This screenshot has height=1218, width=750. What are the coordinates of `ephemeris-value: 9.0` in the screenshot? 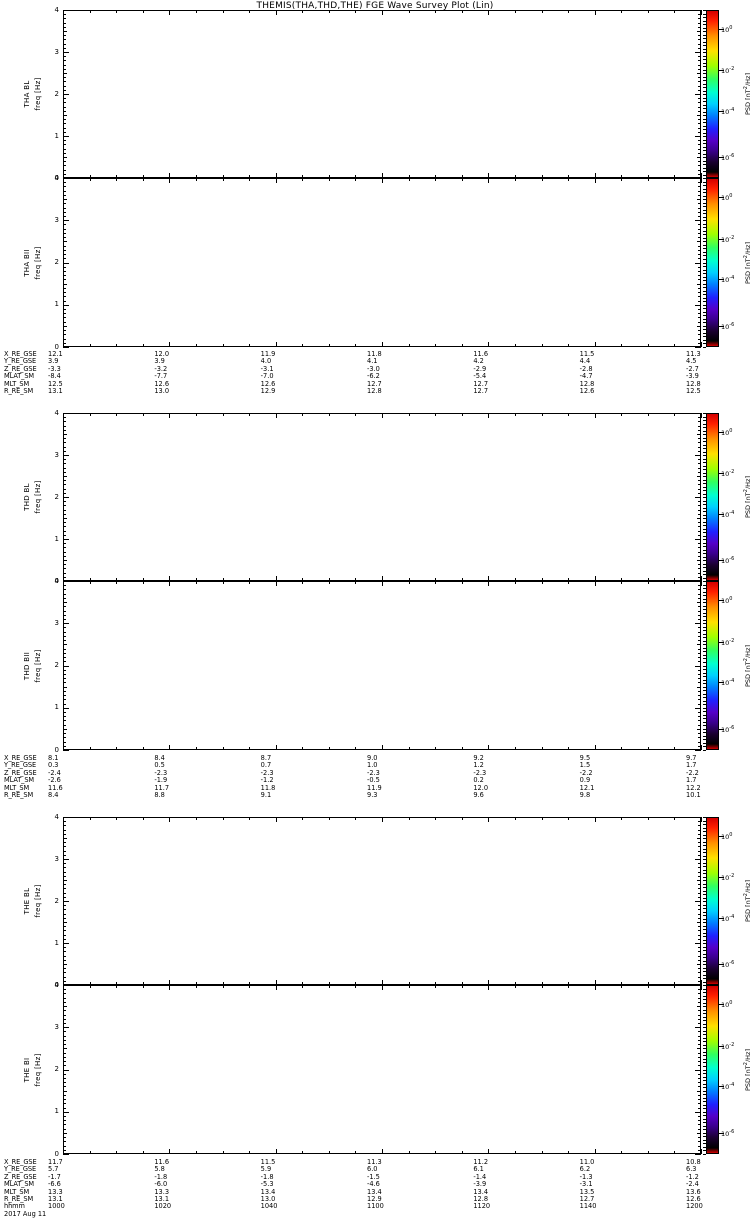 It's located at (372, 758).